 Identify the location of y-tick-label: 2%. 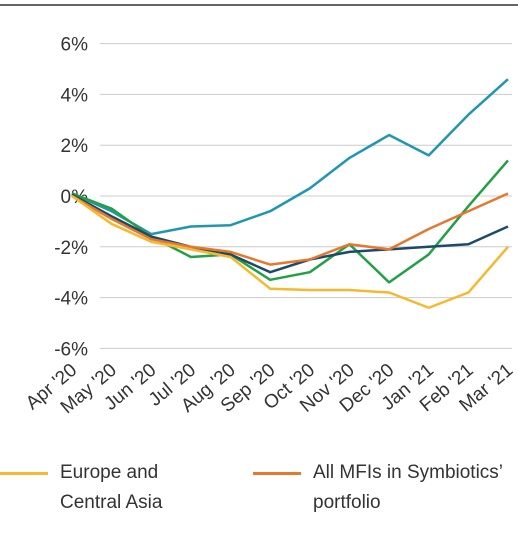
(75, 146).